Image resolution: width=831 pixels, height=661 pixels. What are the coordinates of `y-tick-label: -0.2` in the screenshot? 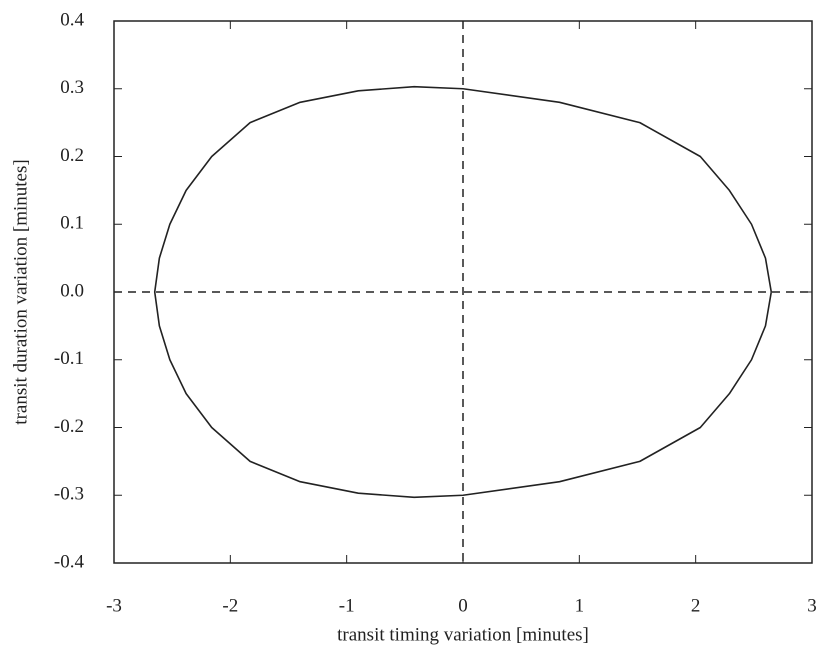 It's located at (69, 426).